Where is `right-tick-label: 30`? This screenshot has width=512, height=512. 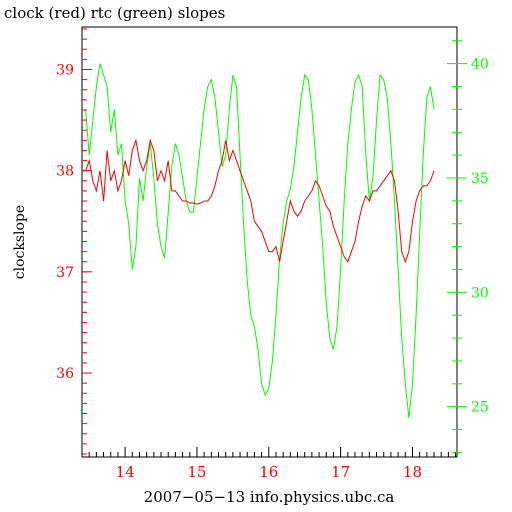 right-tick-label: 30 is located at coordinates (480, 293).